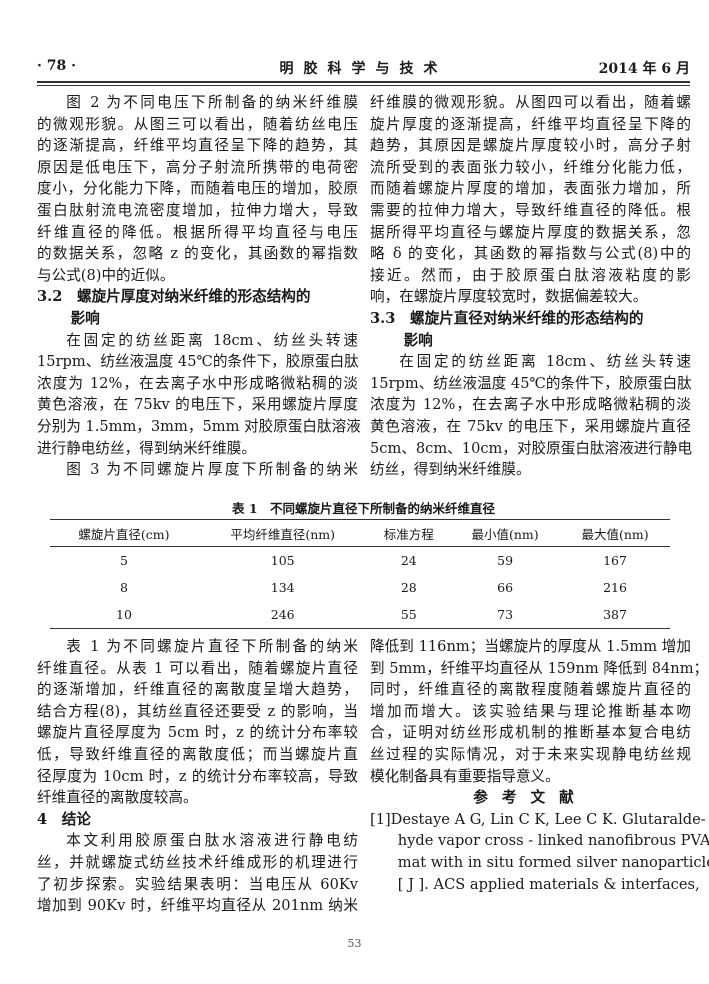  I want to click on text-line: 的逐渐提高，纤维平均直径呈下降的趋势，其, so click(197, 146).